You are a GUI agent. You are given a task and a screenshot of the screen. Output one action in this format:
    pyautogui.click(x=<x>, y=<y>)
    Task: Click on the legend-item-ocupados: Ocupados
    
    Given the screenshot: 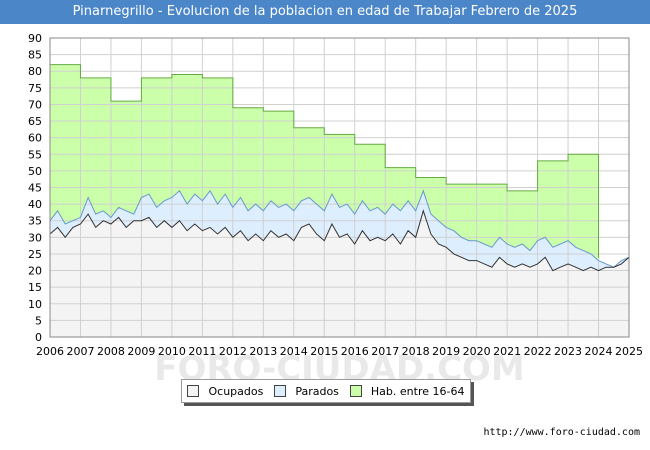 What is the action you would take?
    pyautogui.click(x=225, y=391)
    